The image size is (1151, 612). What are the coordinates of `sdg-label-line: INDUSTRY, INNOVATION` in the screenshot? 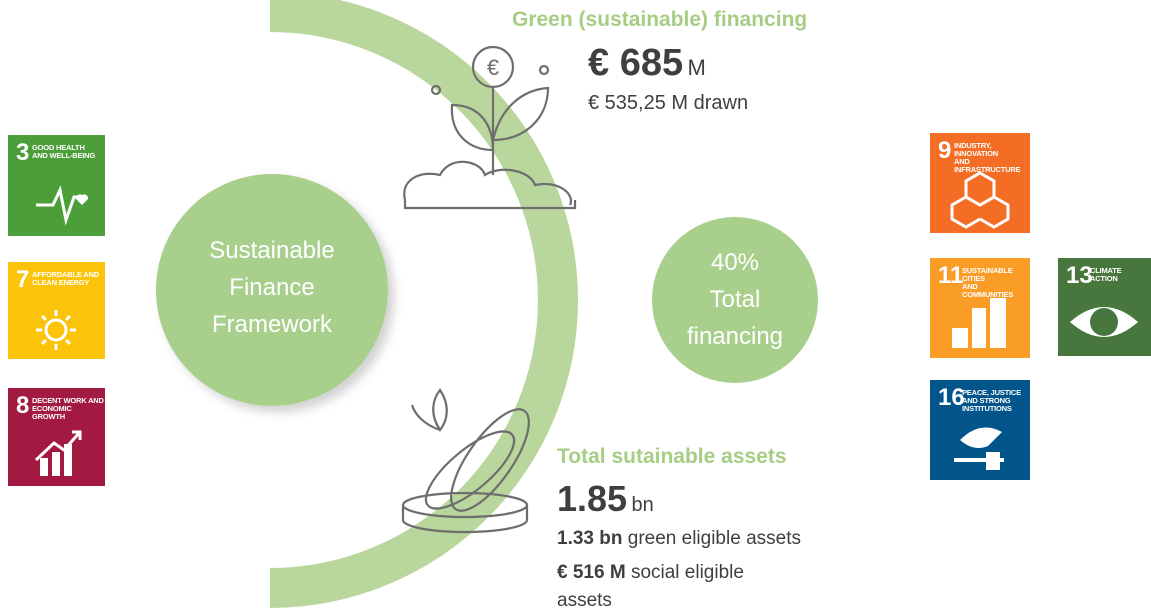 It's located at (976, 149).